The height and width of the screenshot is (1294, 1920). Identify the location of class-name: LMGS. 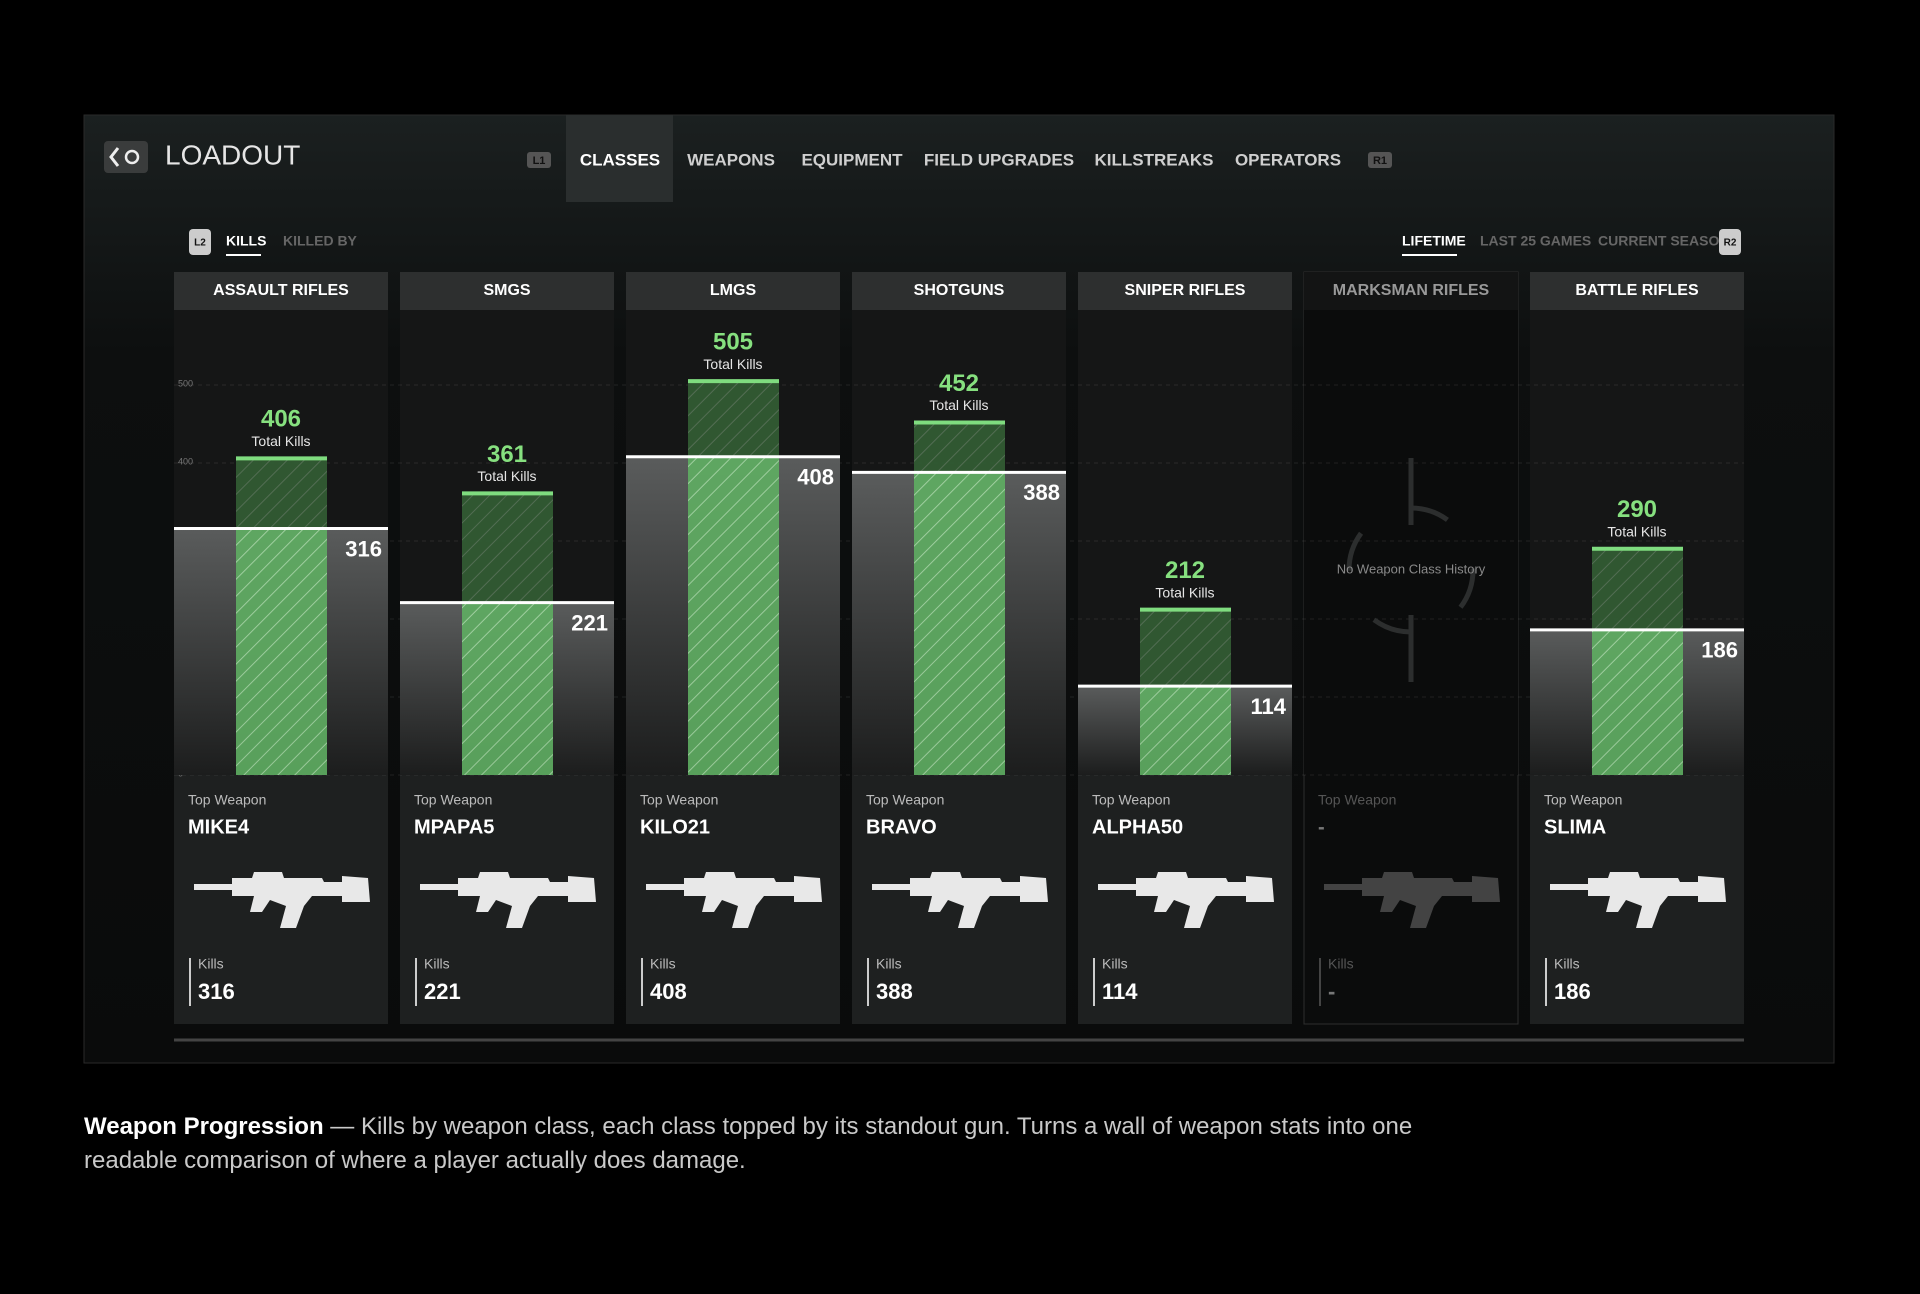
(733, 290).